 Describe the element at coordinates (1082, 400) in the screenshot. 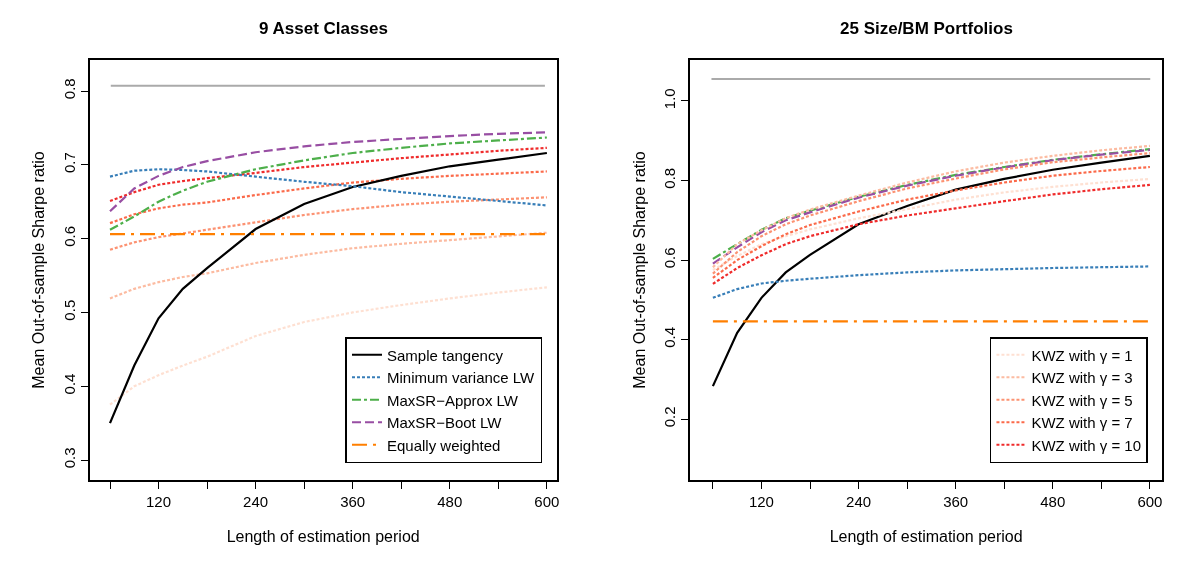

I see `legend-label: KWZ with γ = 5` at that location.